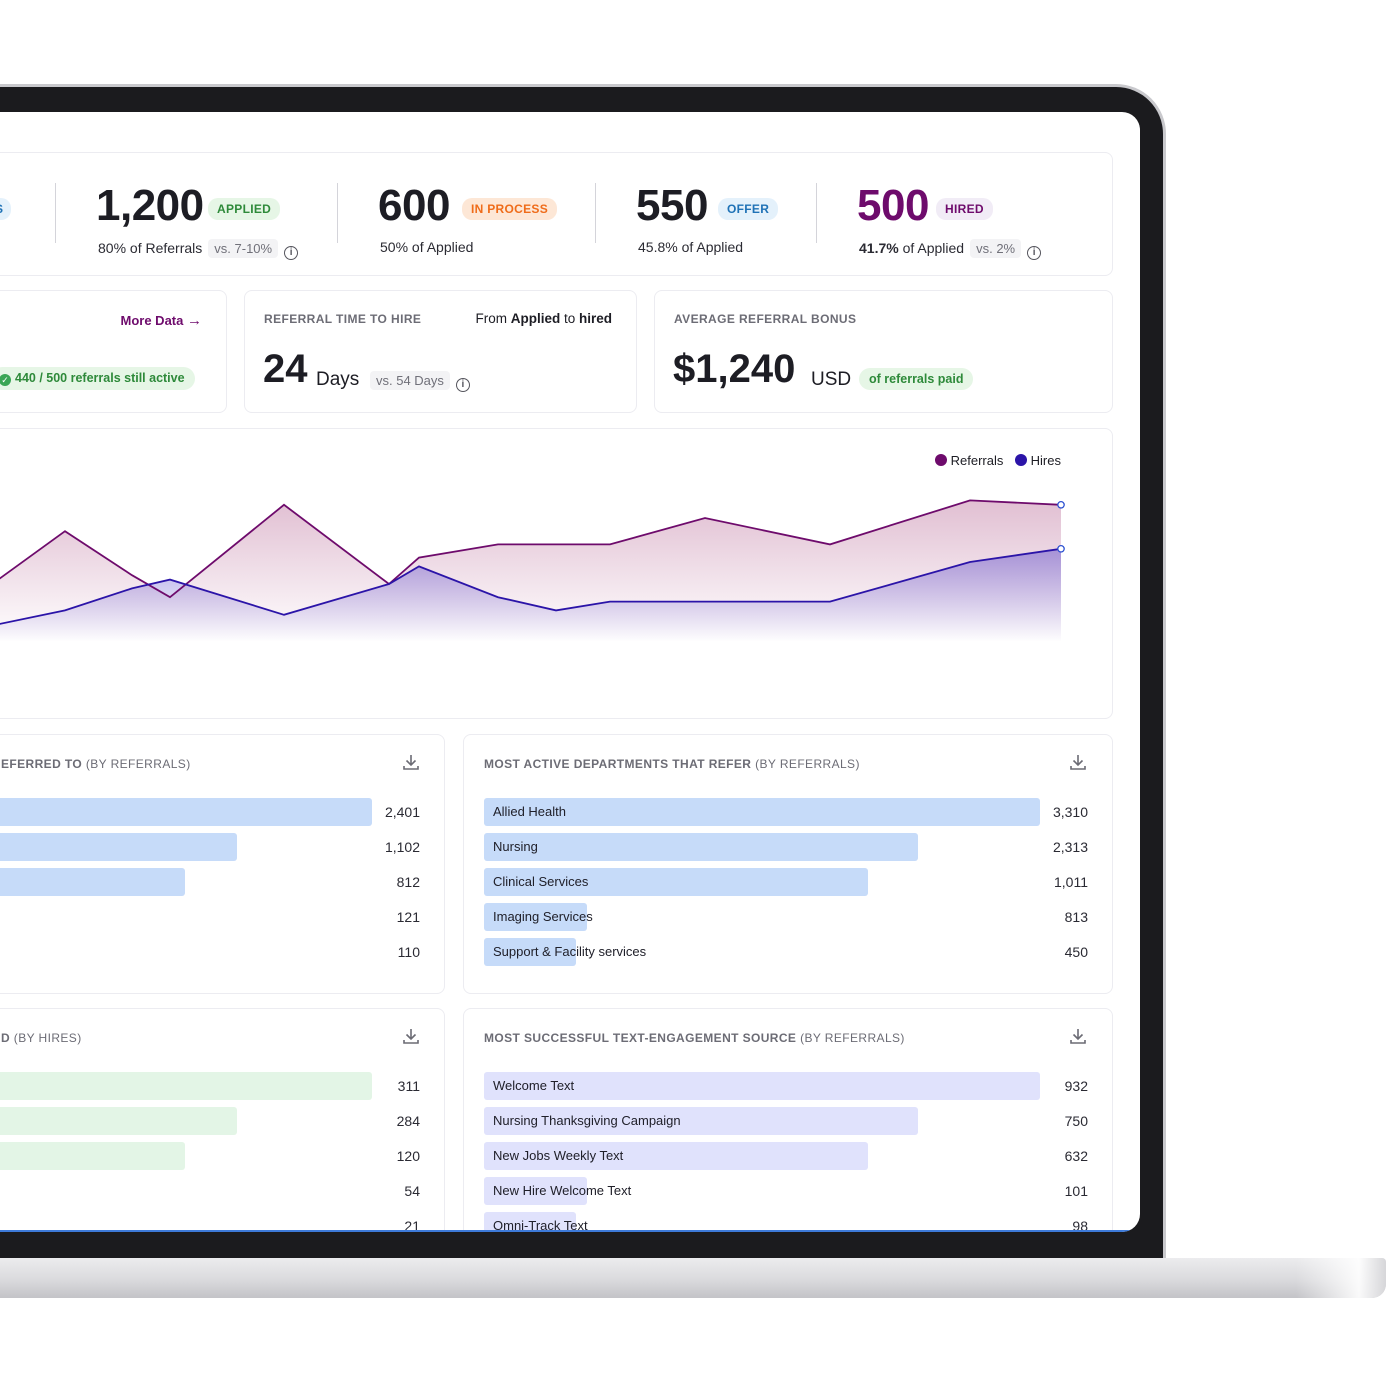 The image size is (1400, 1400). What do you see at coordinates (595, 318) in the screenshot?
I see `range-end: hired` at bounding box center [595, 318].